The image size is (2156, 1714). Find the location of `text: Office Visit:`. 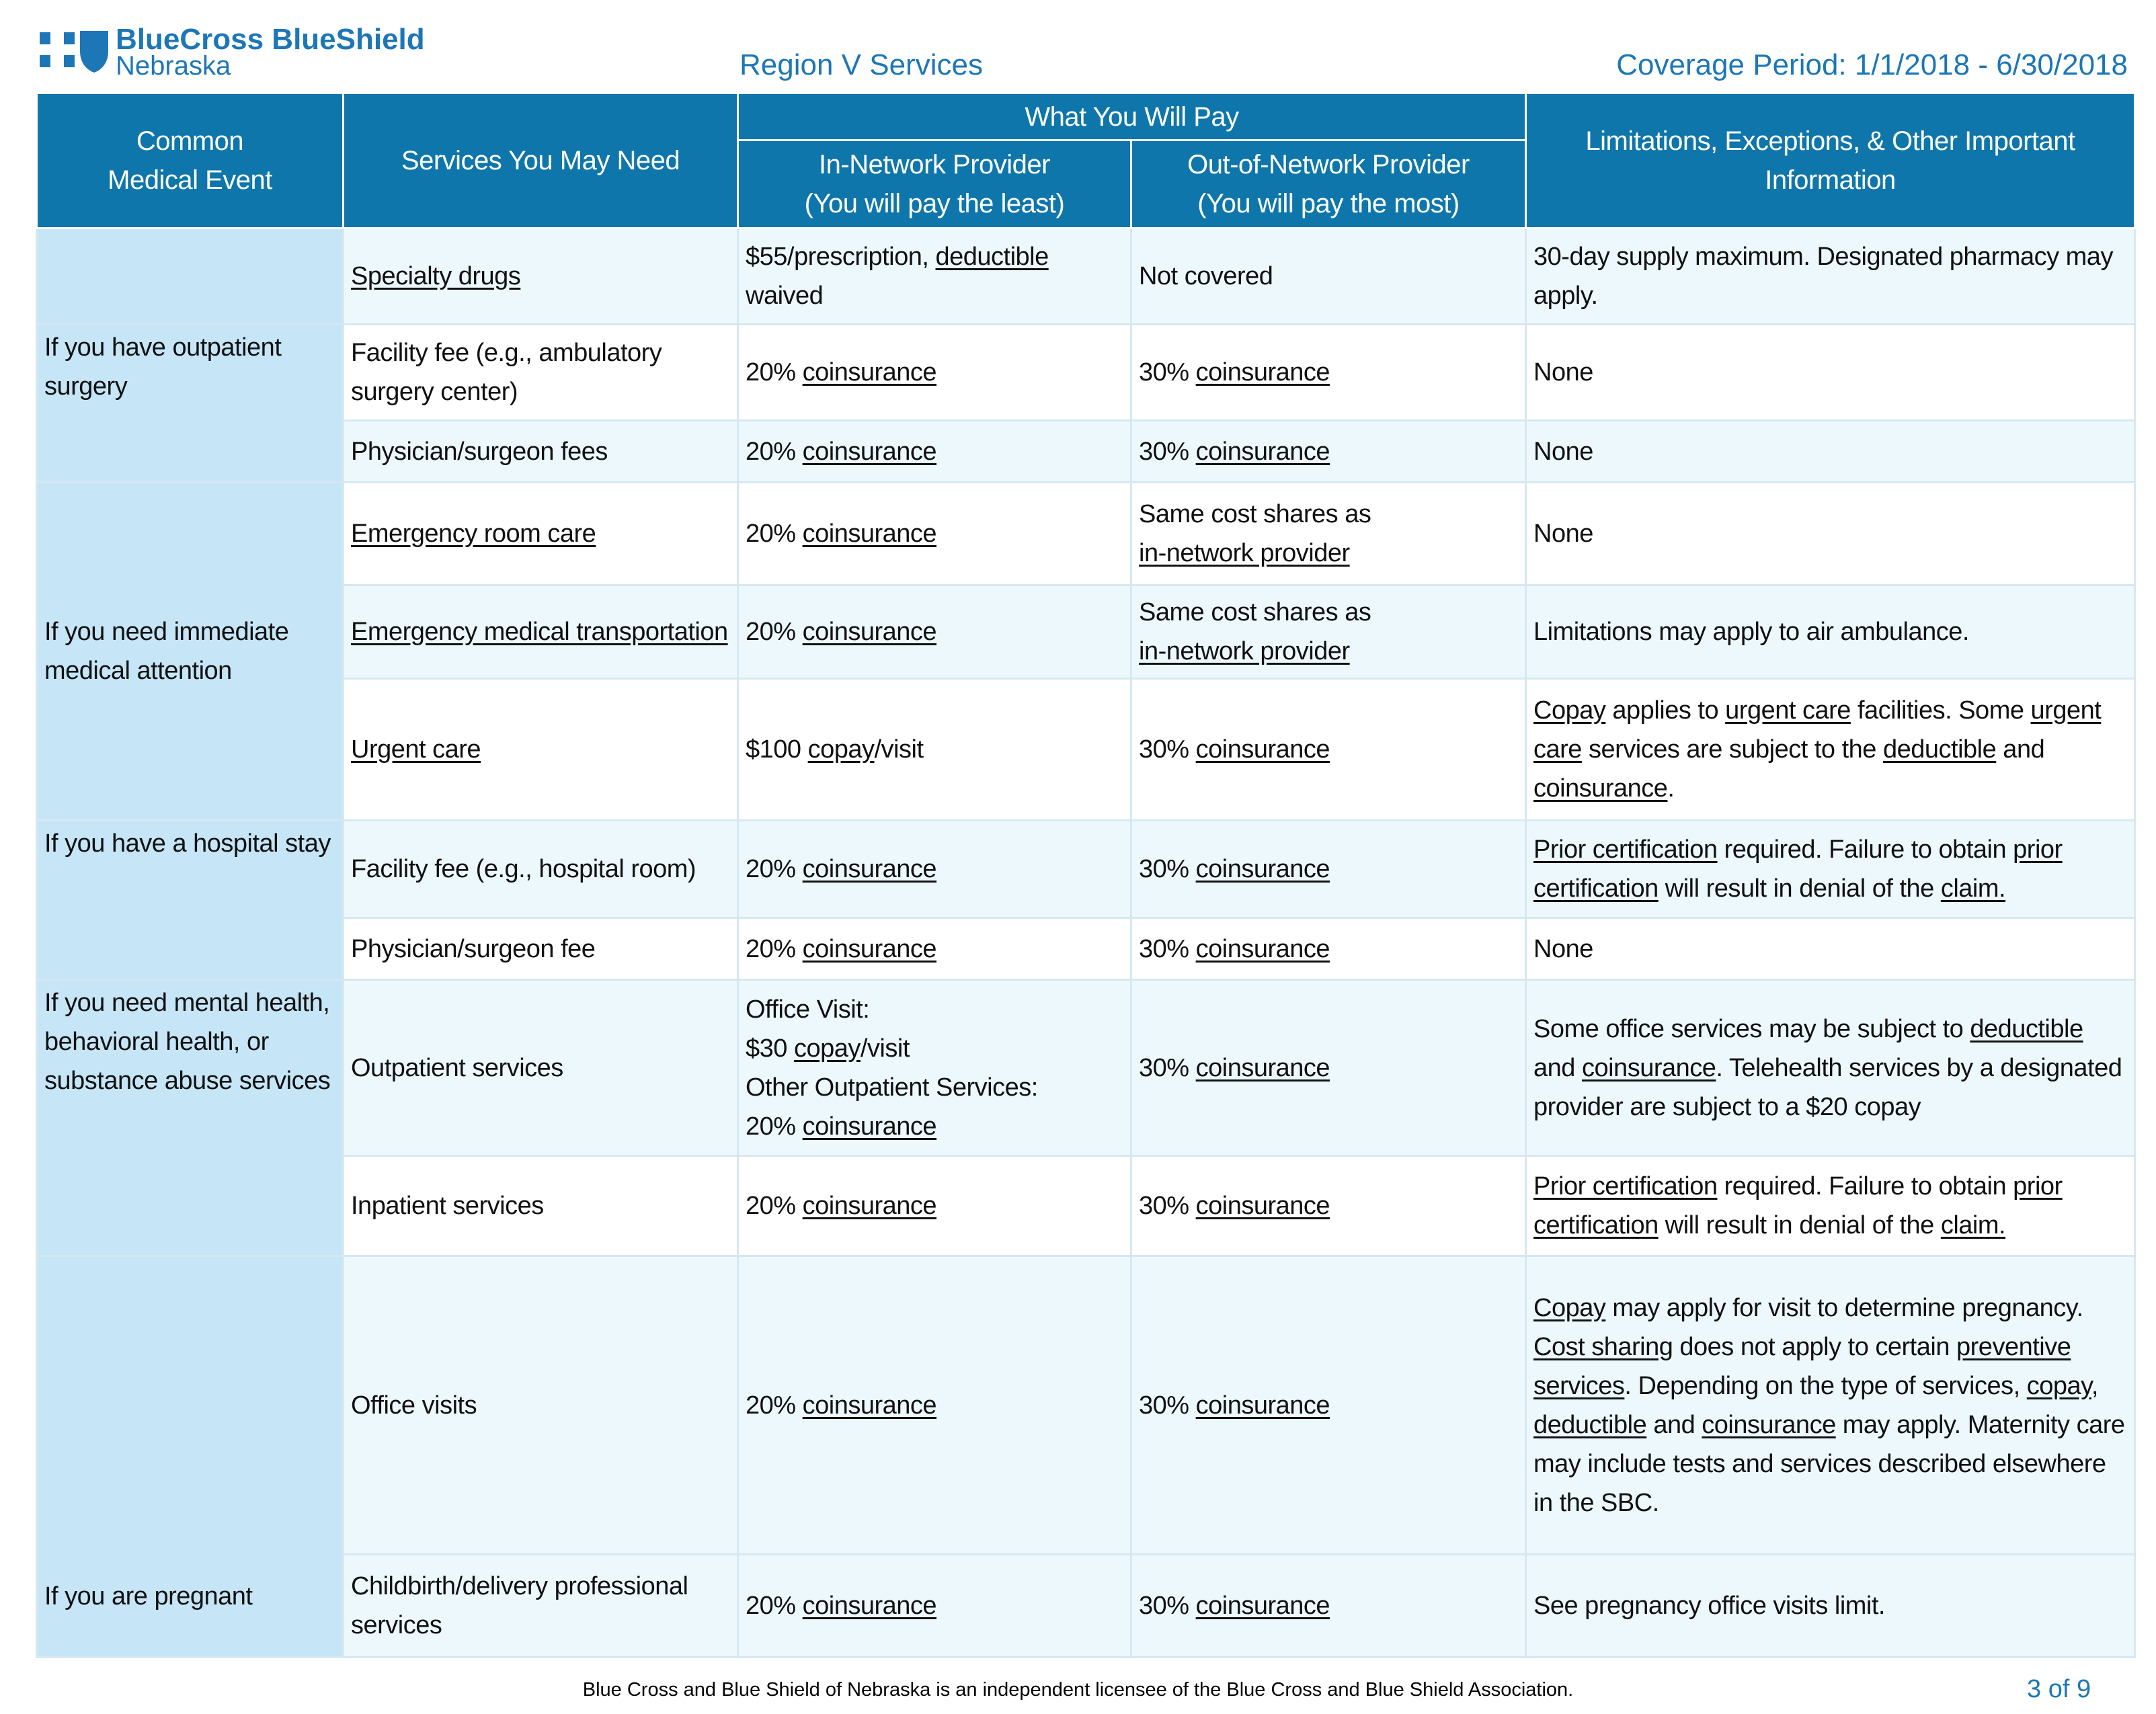

text: Office Visit: is located at coordinates (808, 1009).